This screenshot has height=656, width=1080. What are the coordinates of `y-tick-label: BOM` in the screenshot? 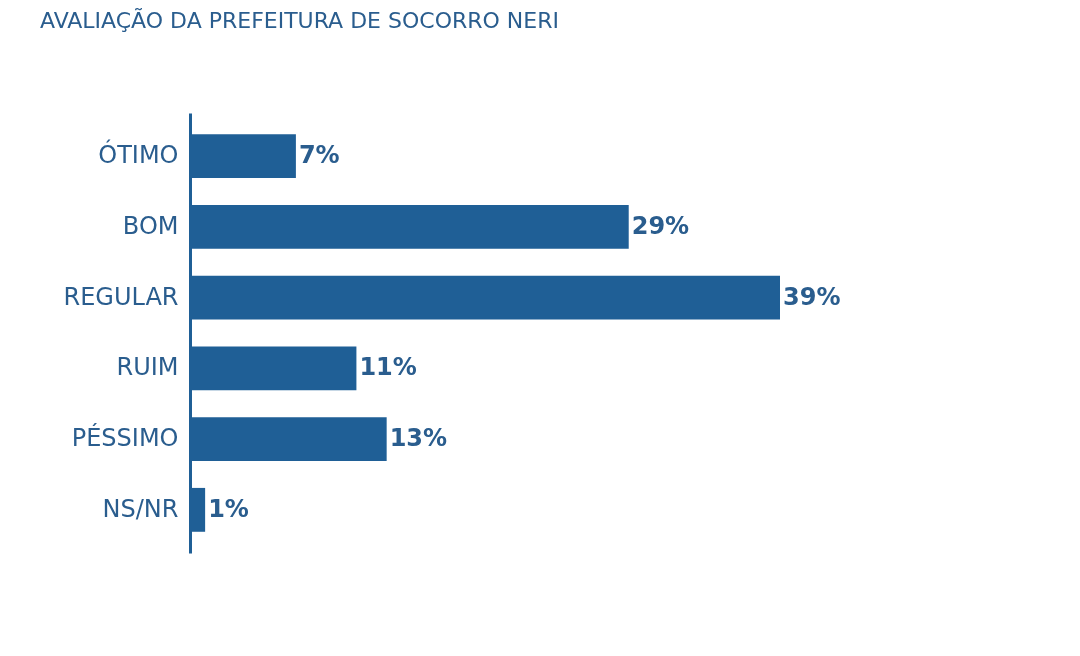 It's located at (150, 225).